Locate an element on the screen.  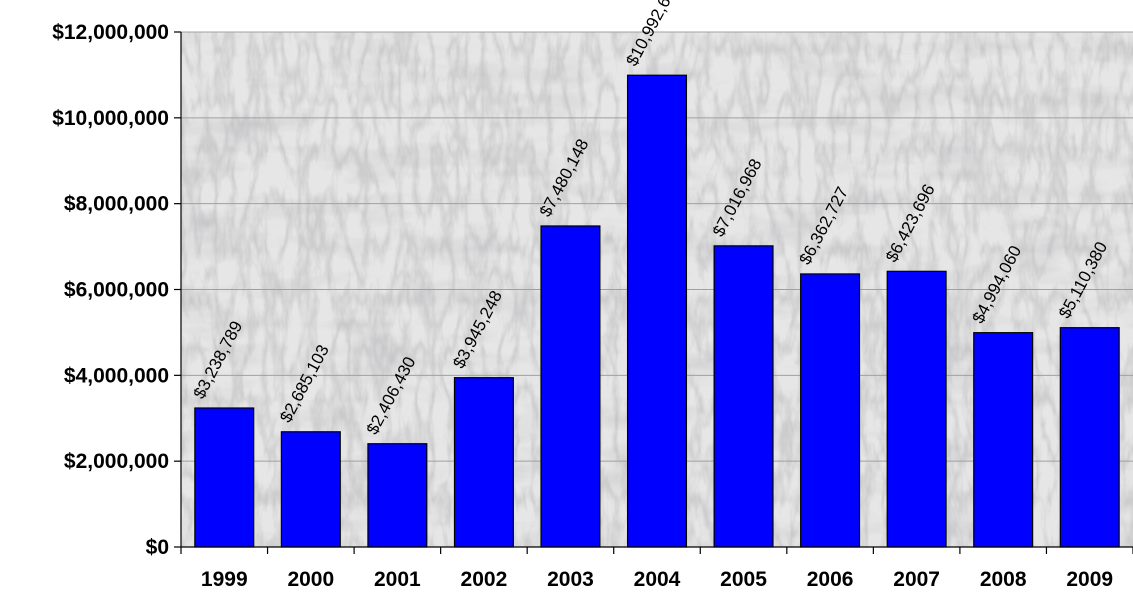
bar-2005 is located at coordinates (743, 396).